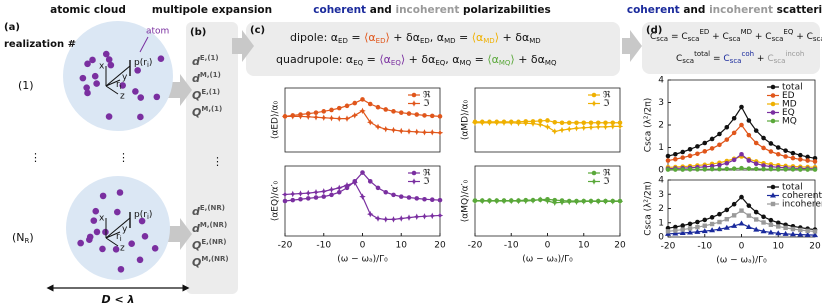  Describe the element at coordinates (196, 78) in the screenshot. I see `text-part: d` at that location.